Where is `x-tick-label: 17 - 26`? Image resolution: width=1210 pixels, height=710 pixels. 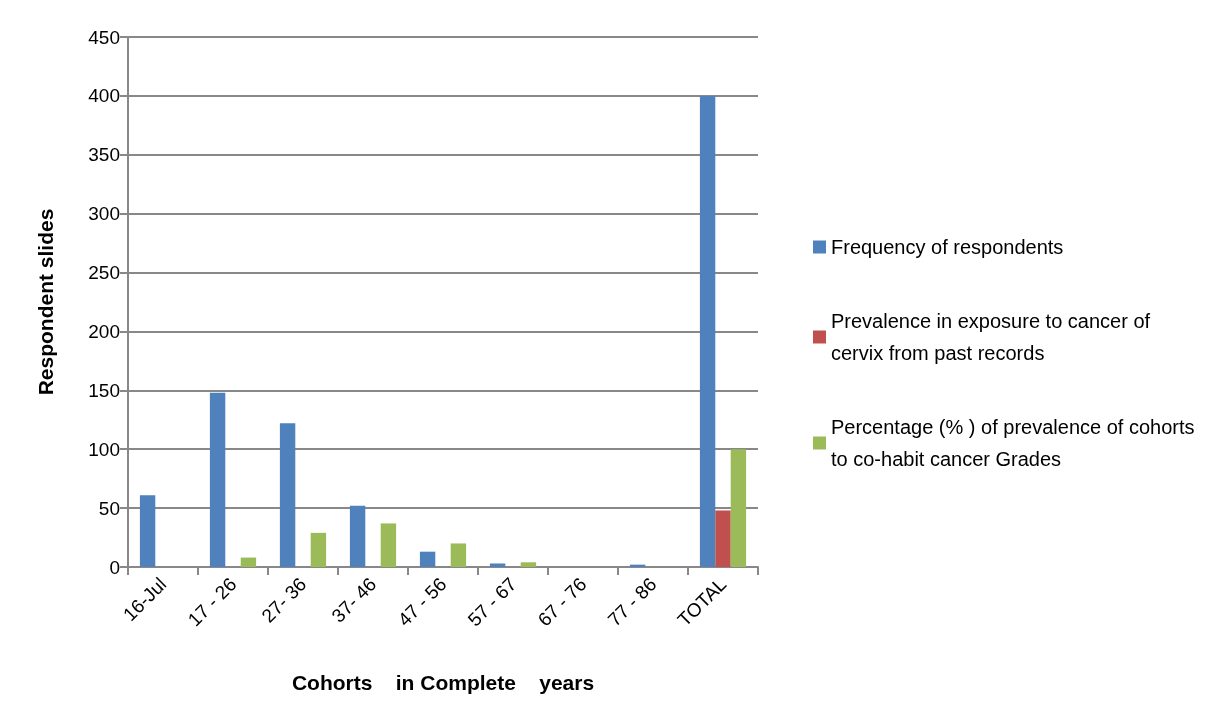
x-tick-label: 17 - 26 is located at coordinates (212, 602).